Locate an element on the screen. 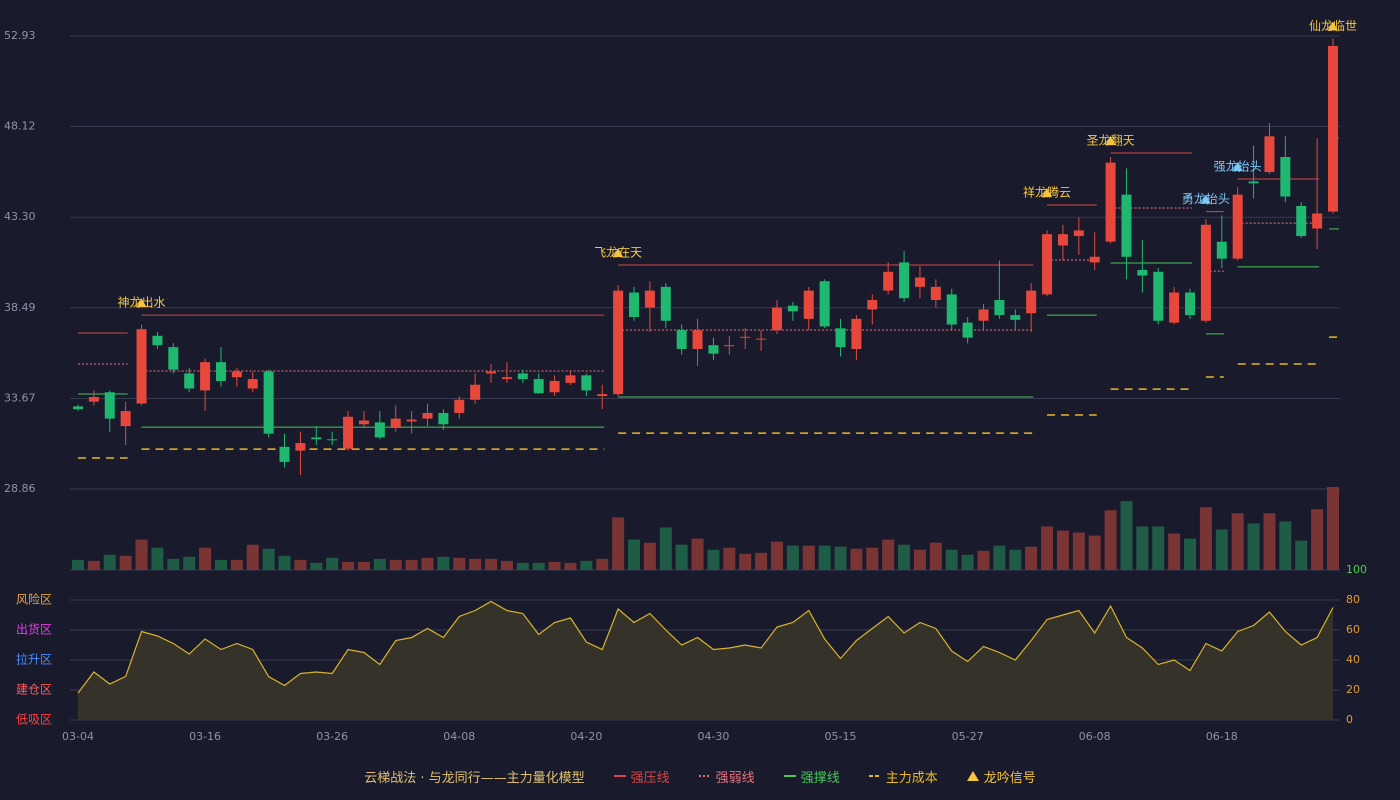 The width and height of the screenshot is (1400, 800). x-tick-label: 06-18 is located at coordinates (1222, 736).